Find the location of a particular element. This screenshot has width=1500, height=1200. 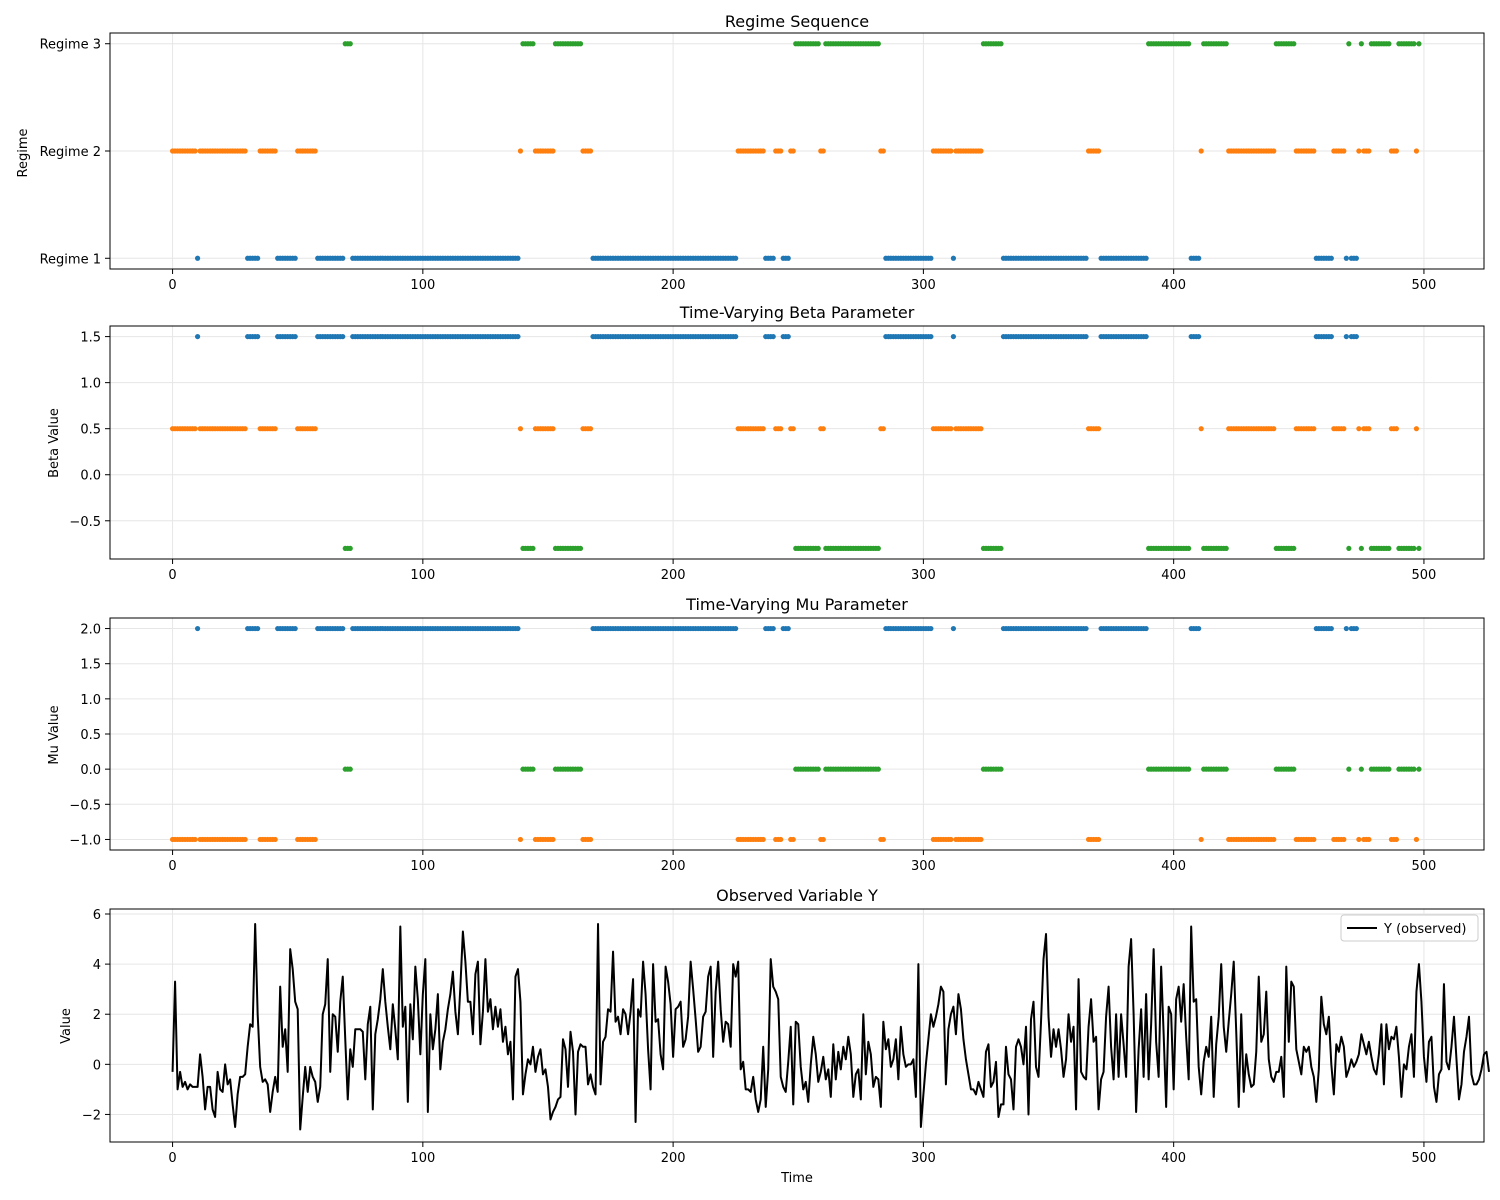

y-tick-label: 0.5 is located at coordinates (90, 735).